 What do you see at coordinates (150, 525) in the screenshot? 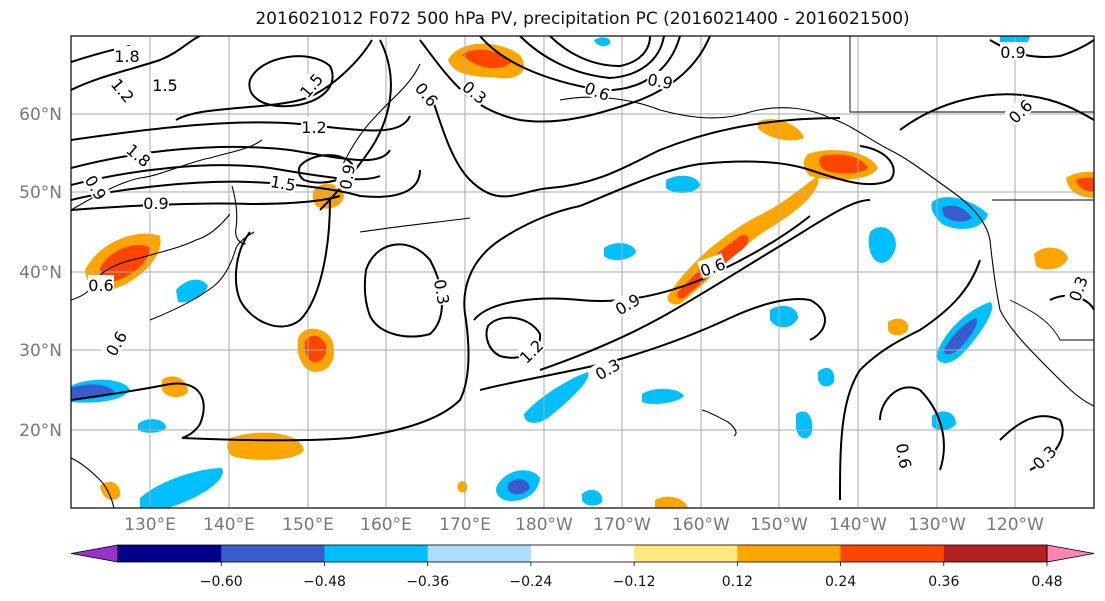
I see `lon-label: 130°E` at bounding box center [150, 525].